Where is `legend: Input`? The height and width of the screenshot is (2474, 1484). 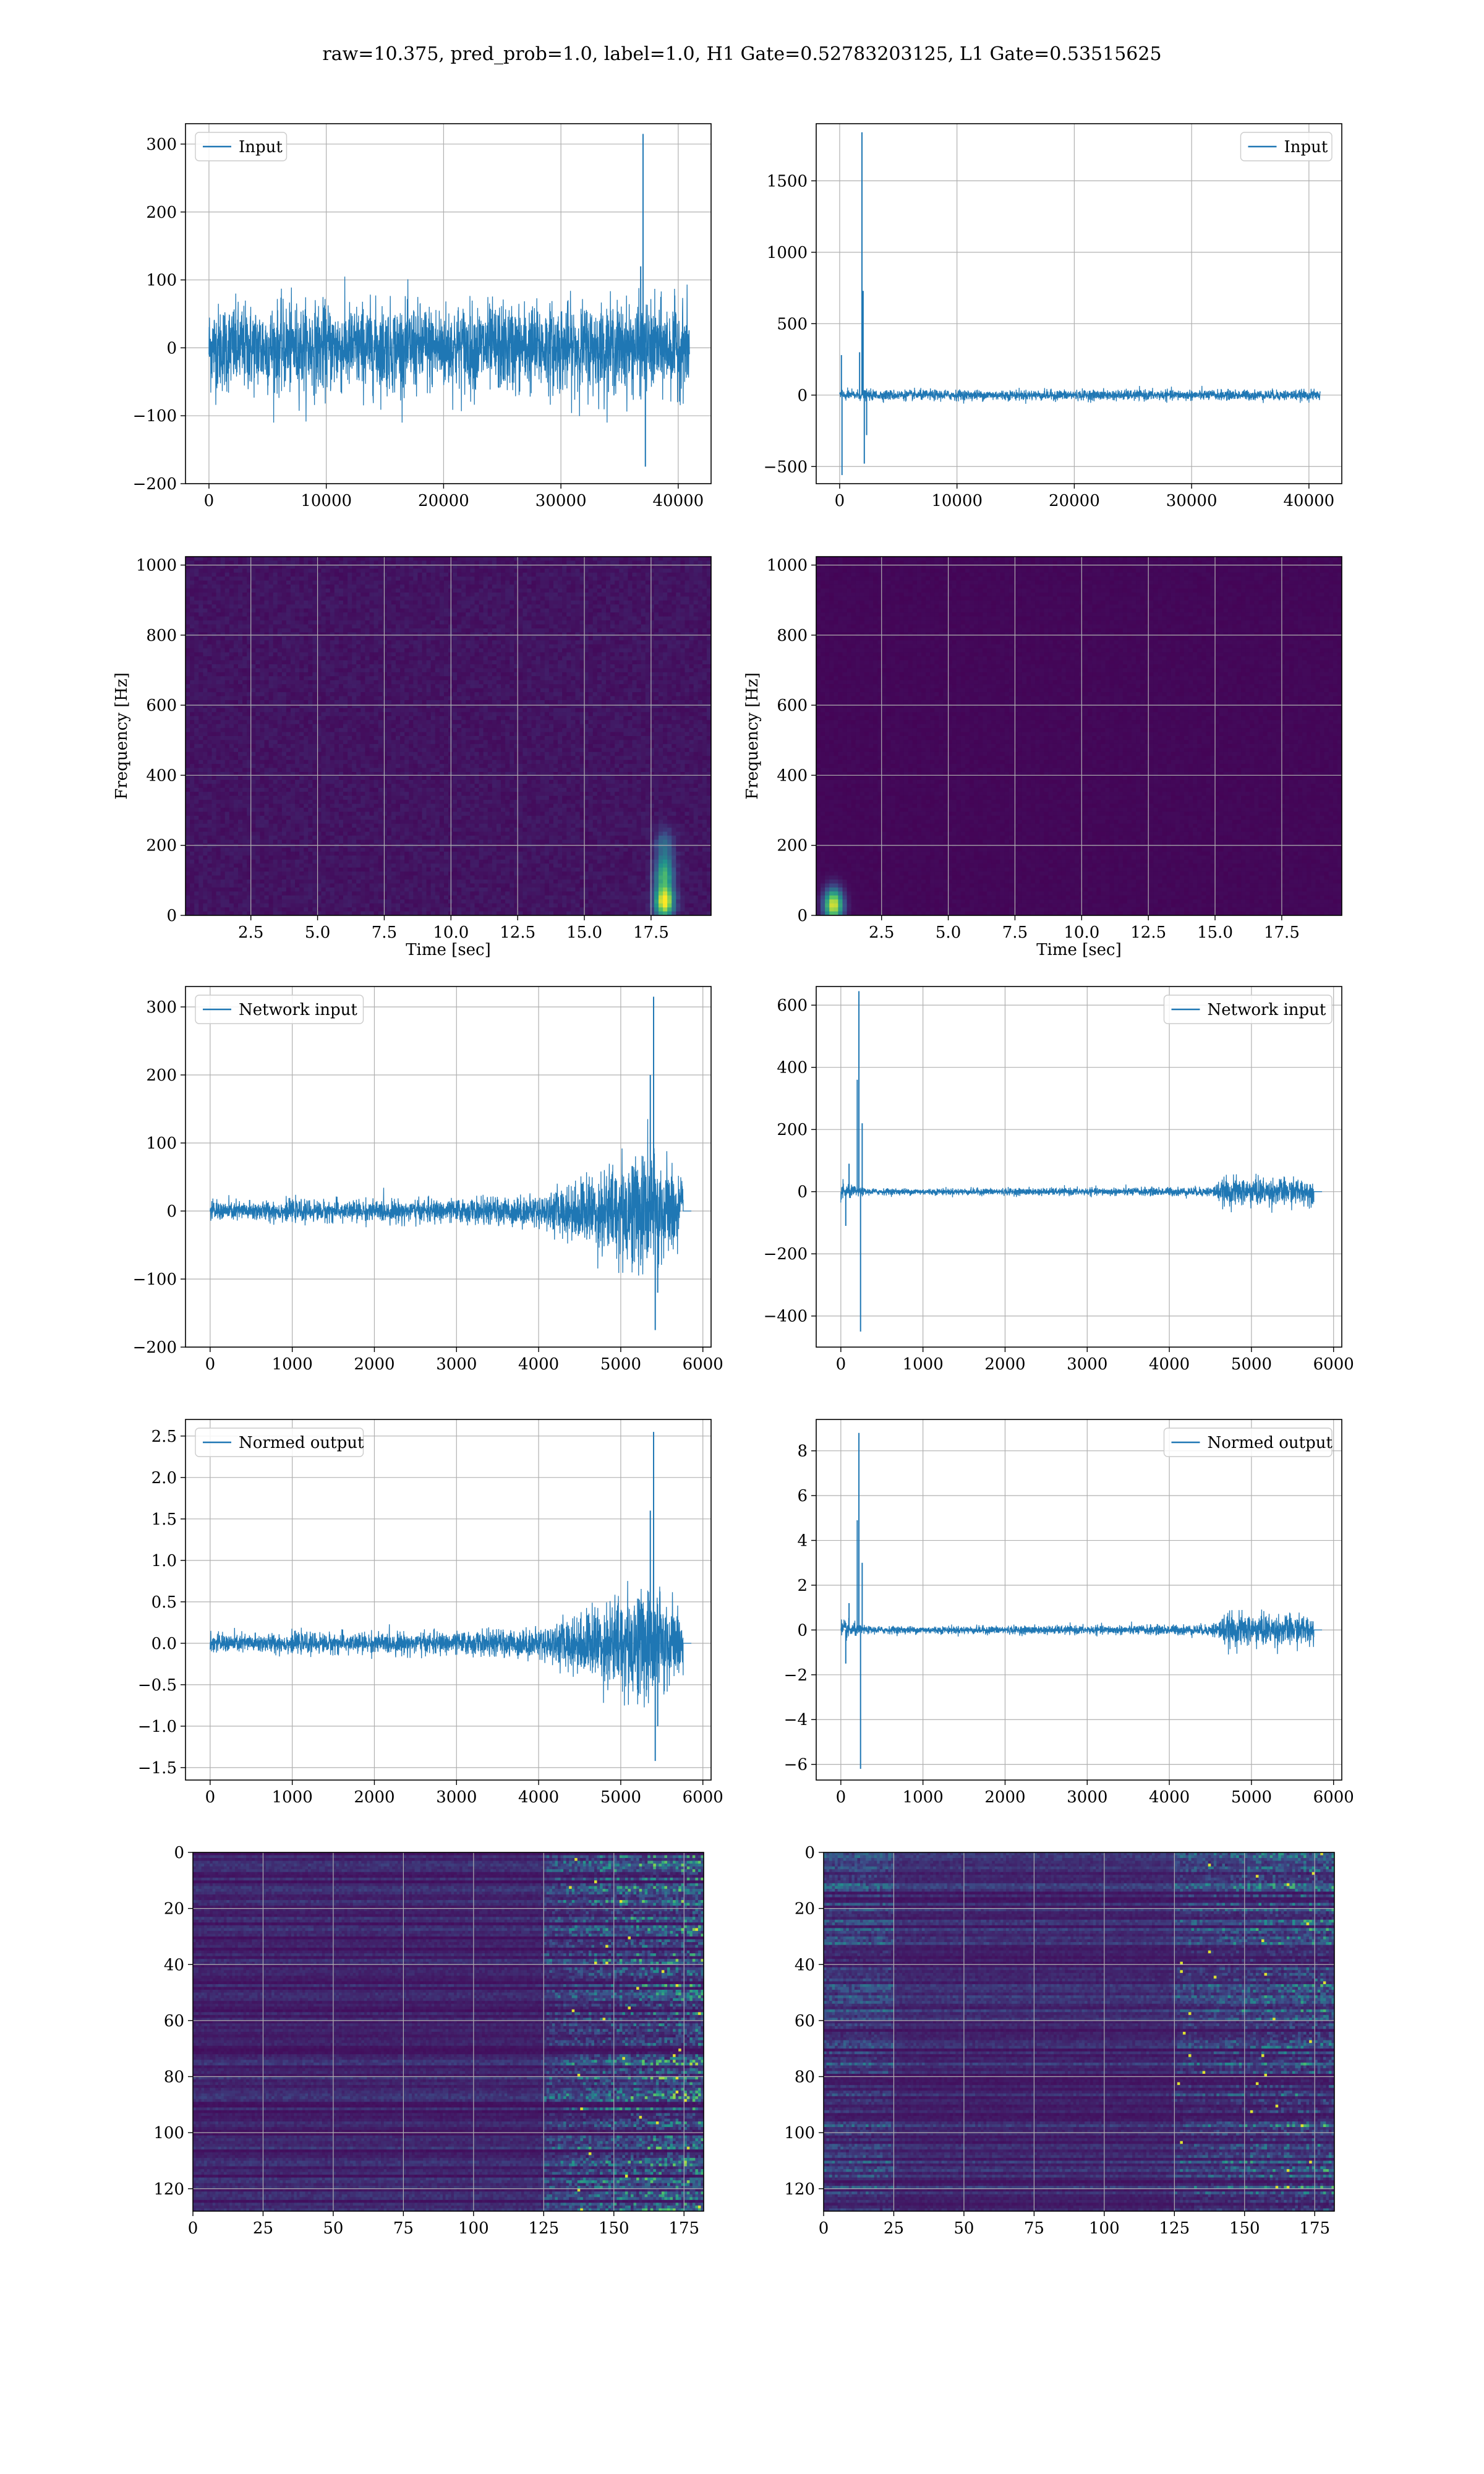
legend: Input is located at coordinates (1287, 146).